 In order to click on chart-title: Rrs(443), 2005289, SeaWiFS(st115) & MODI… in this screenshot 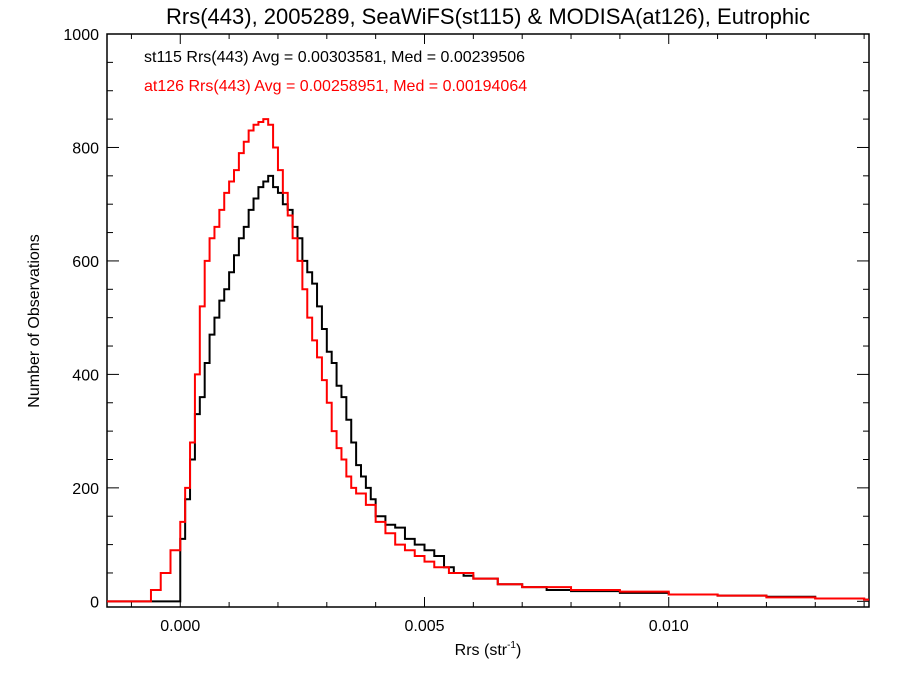, I will do `click(488, 16)`.